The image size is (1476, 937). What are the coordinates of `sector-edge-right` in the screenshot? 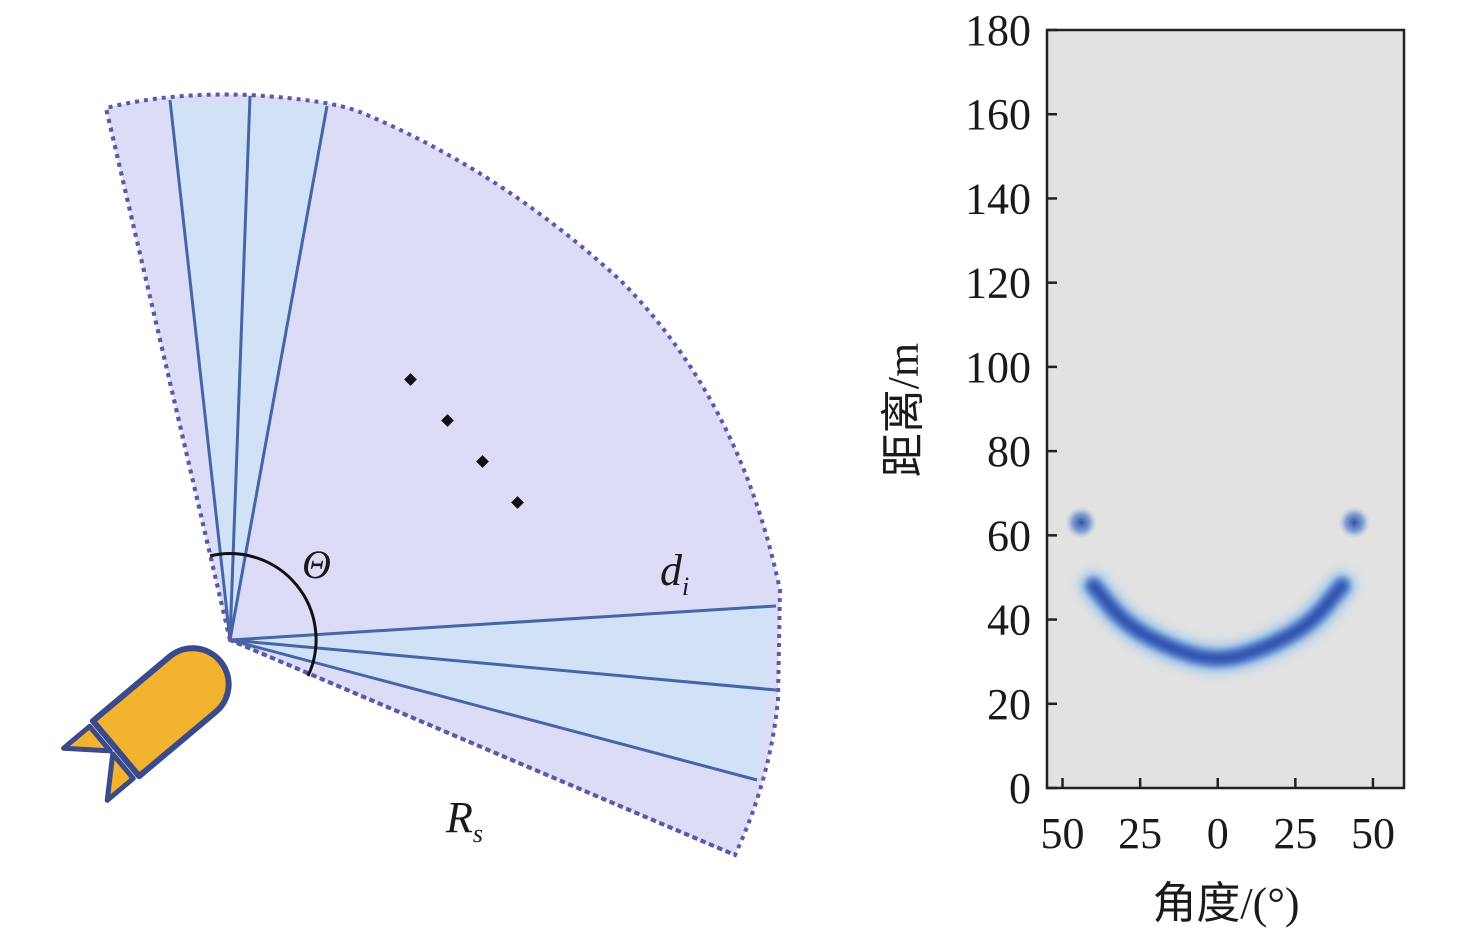 It's located at (482, 747).